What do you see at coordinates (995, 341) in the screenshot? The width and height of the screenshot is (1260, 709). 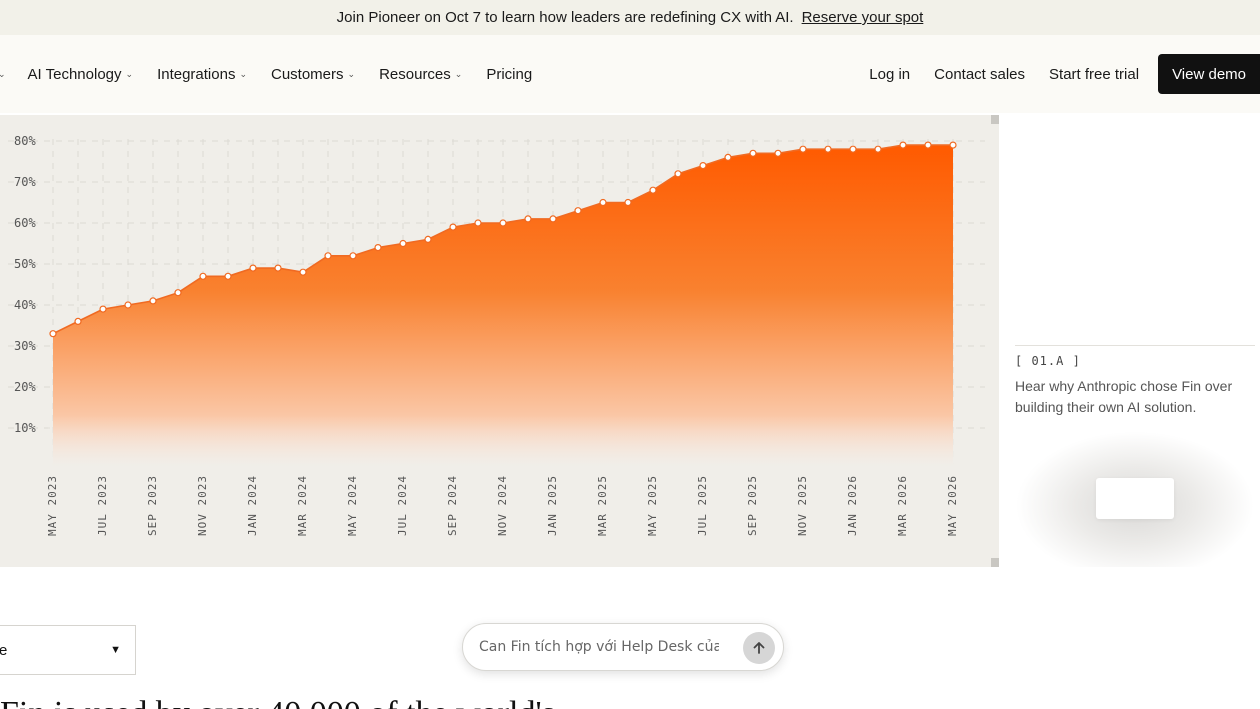 I see `chart-scrollbar` at bounding box center [995, 341].